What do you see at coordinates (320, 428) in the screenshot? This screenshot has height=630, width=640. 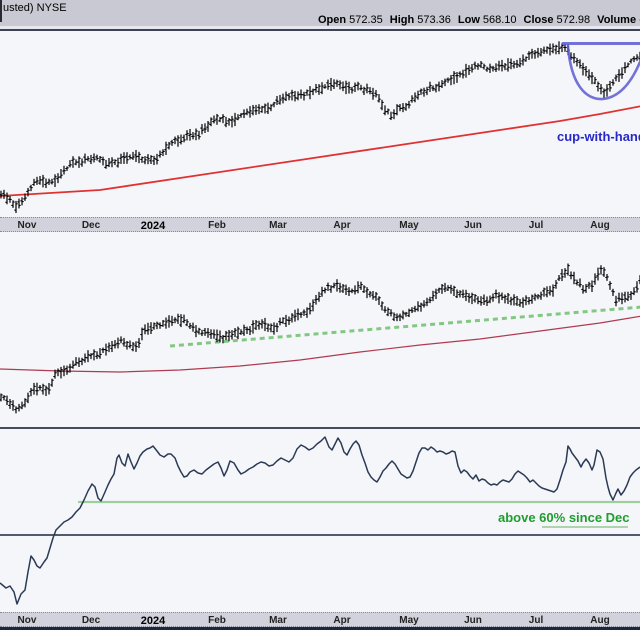 I see `panel-divider-line` at bounding box center [320, 428].